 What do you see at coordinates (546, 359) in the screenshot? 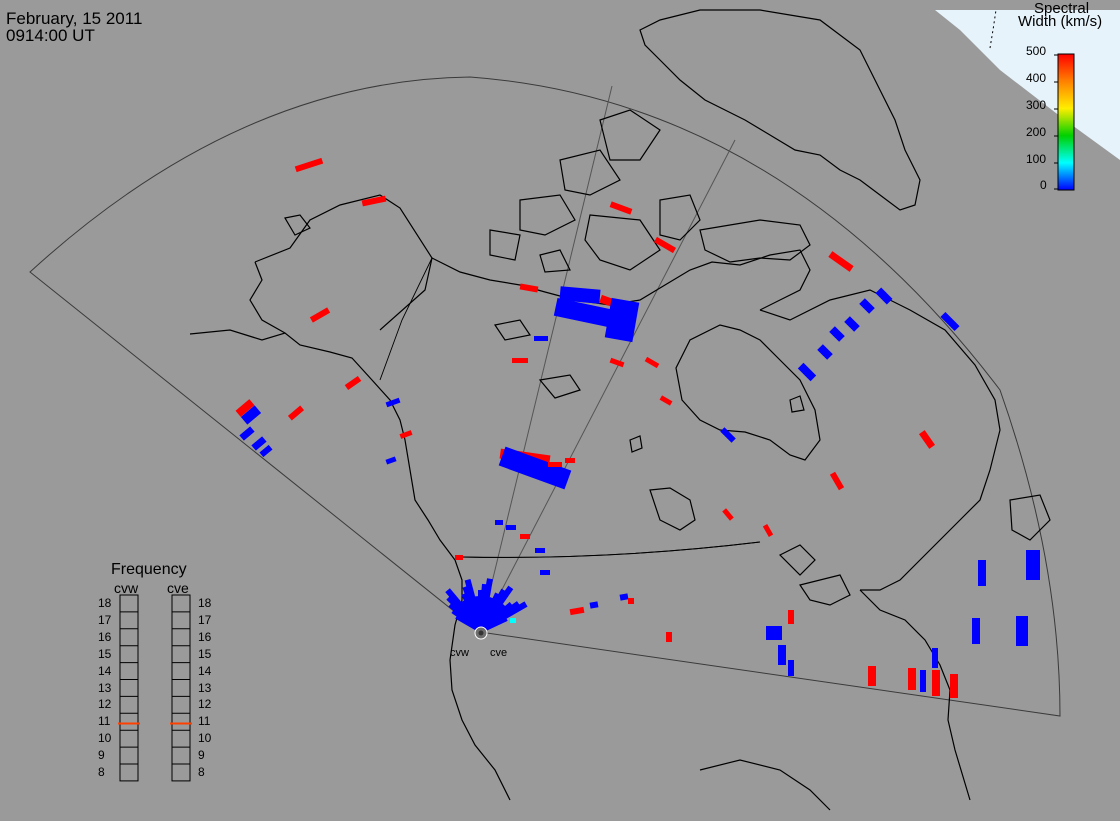
I see `fov-beam-center-west` at bounding box center [546, 359].